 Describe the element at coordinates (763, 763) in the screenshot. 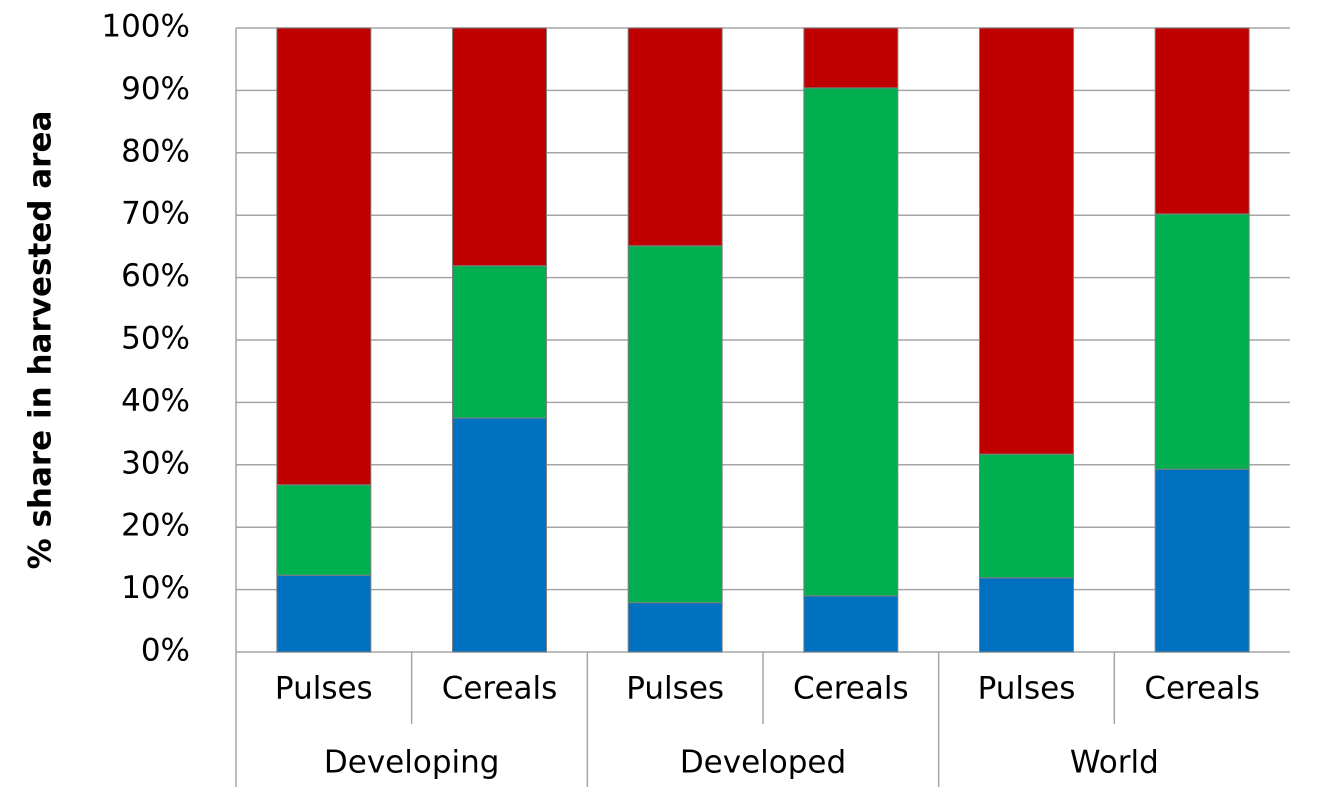

I see `group-label: Developed` at that location.